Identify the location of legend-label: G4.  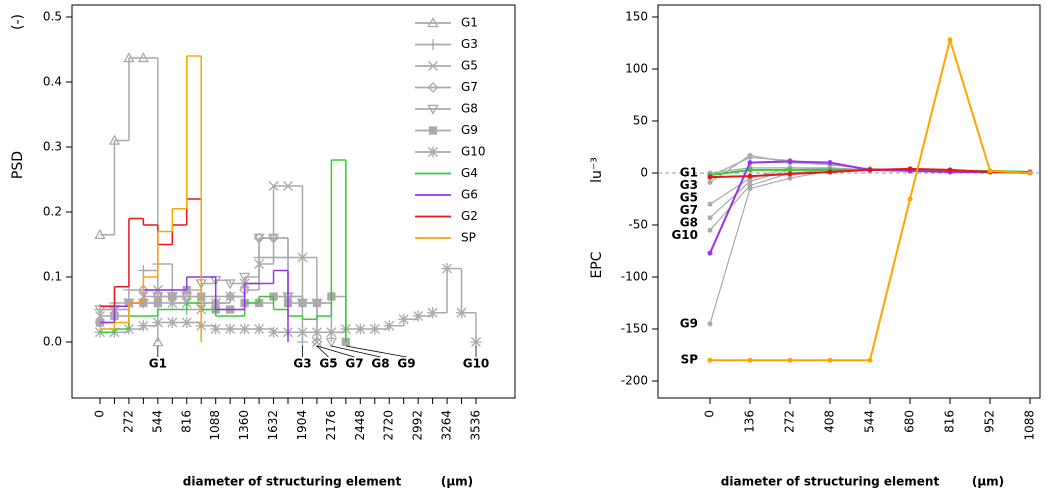
(469, 173).